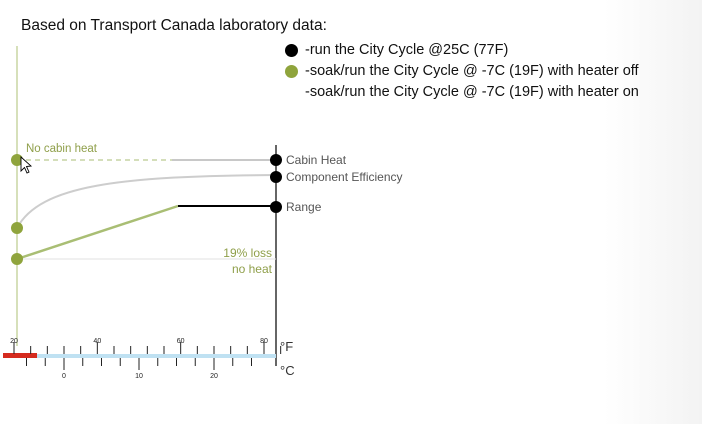  Describe the element at coordinates (17, 259) in the screenshot. I see `range-green-marker` at that location.